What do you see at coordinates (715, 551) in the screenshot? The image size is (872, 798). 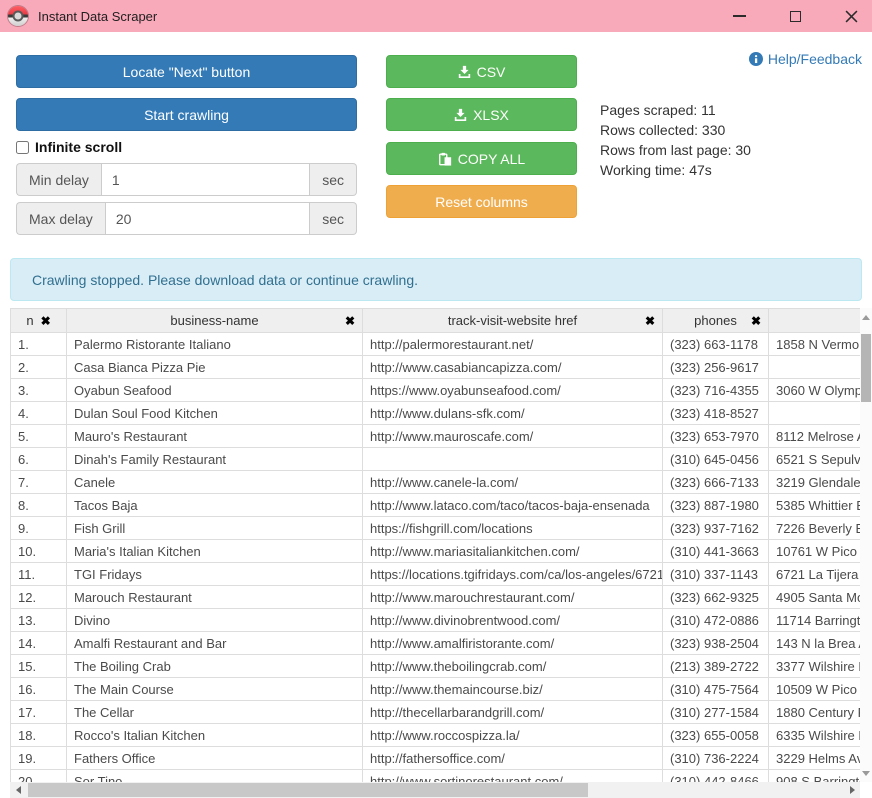 I see `cell-phone: (310) 441-3663` at bounding box center [715, 551].